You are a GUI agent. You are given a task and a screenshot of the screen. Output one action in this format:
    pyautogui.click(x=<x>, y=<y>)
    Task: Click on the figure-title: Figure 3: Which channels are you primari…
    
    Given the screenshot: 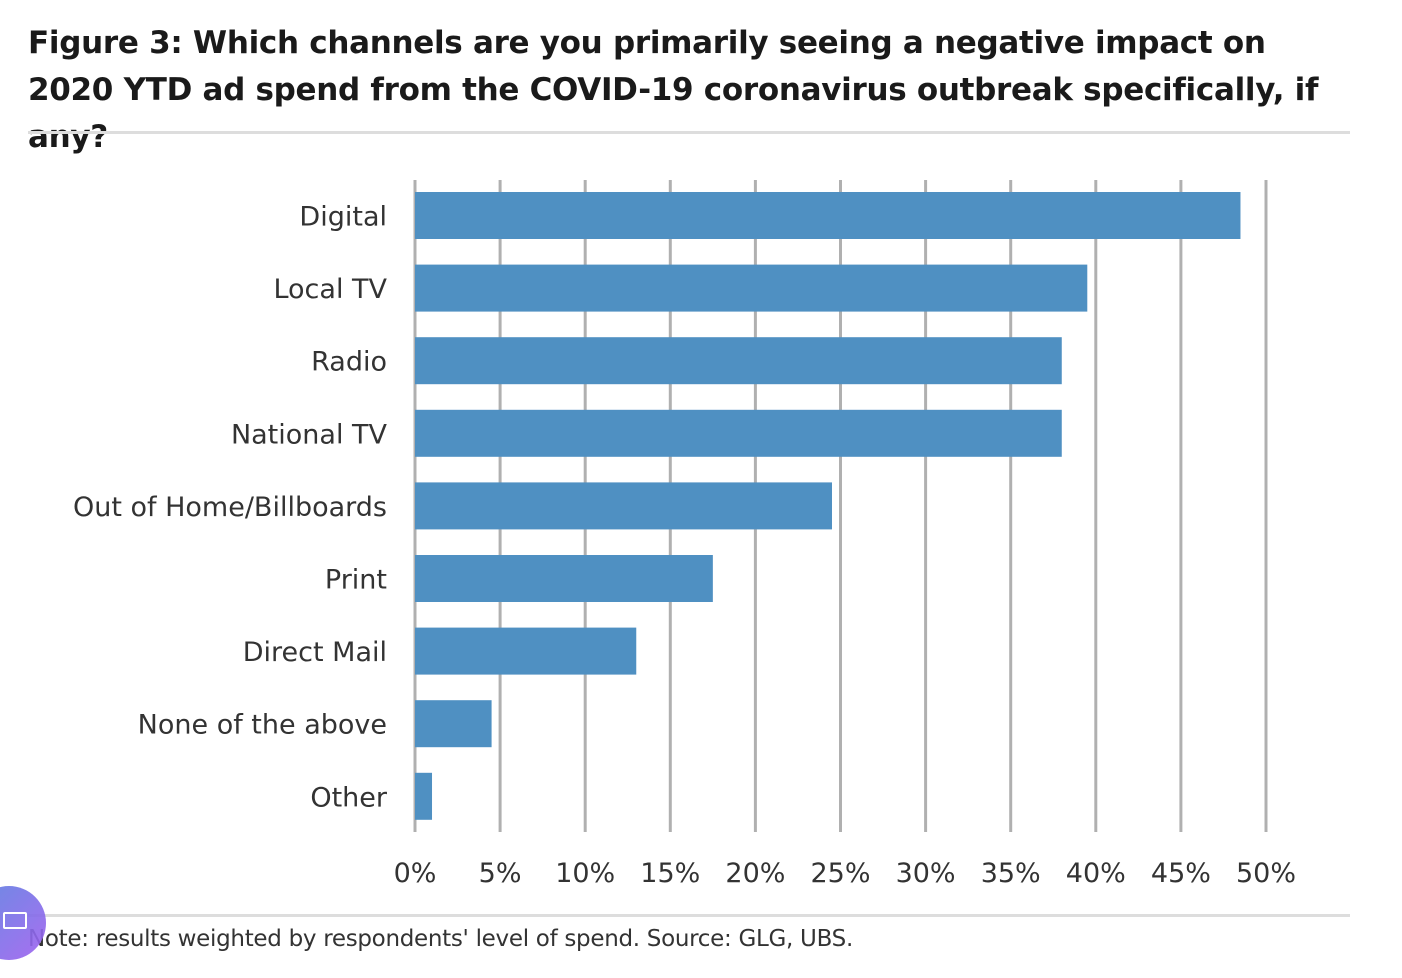 What is the action you would take?
    pyautogui.click(x=673, y=90)
    